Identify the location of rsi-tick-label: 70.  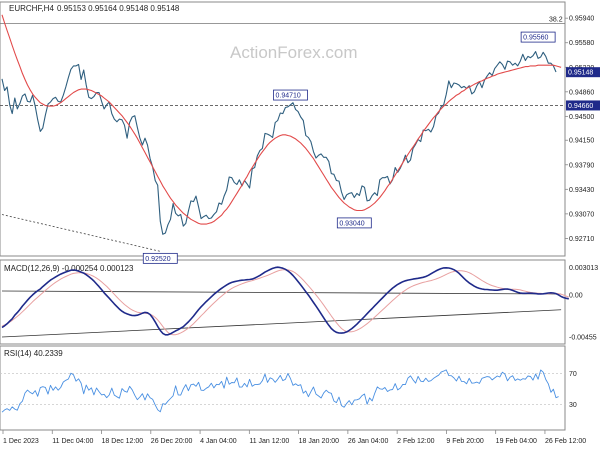
(573, 374).